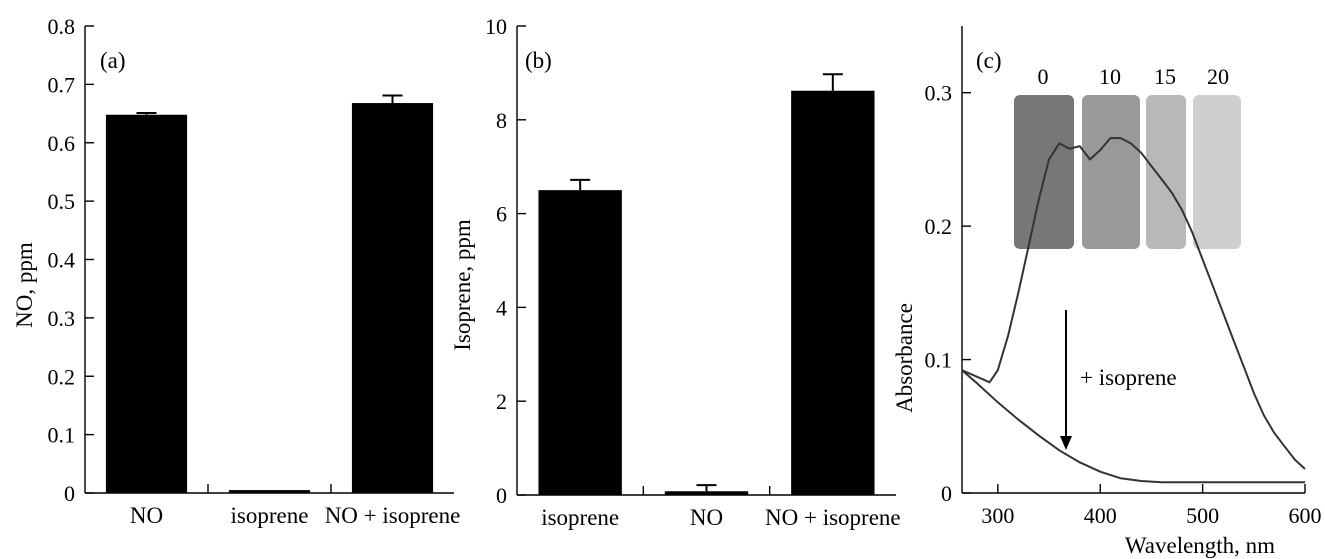 The image size is (1325, 559). Describe the element at coordinates (580, 517) in the screenshot. I see `panel-b-x-tick-label: isoprene` at that location.